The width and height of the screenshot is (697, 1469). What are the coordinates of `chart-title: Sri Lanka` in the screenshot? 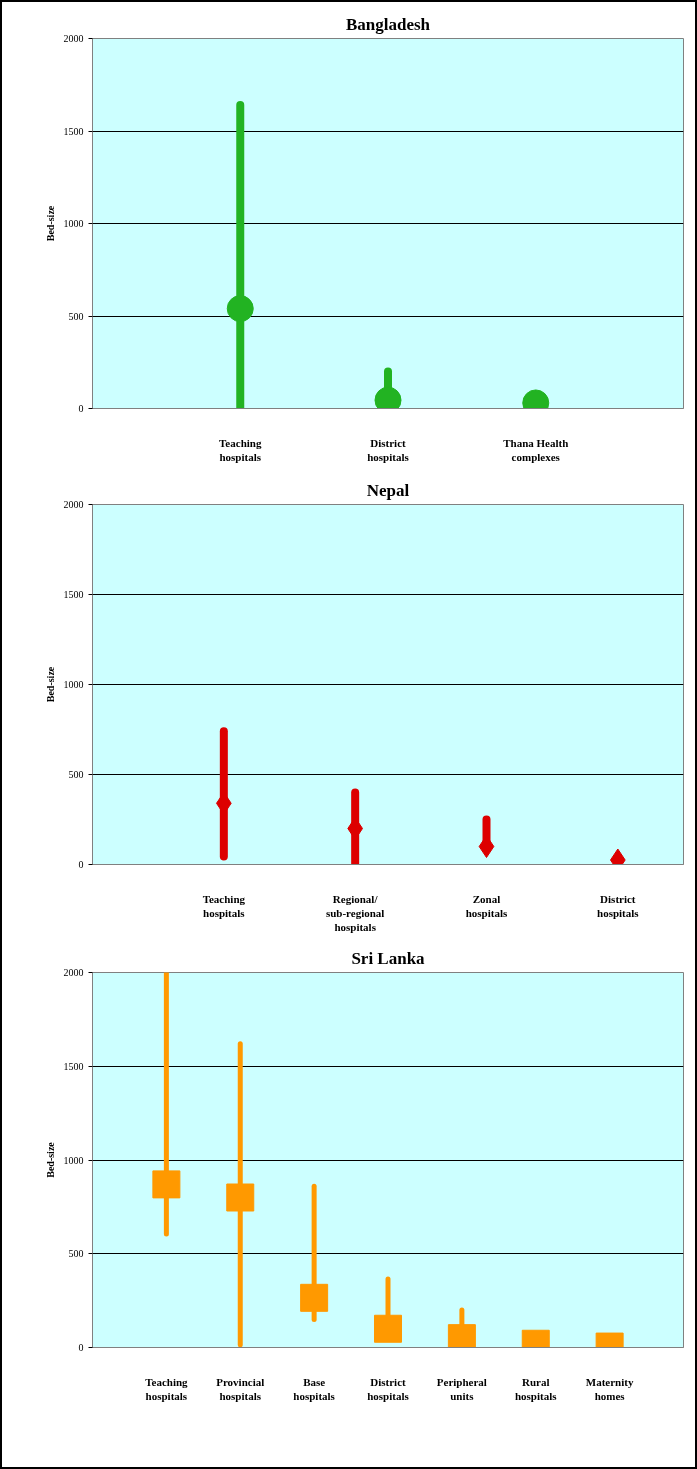 It's located at (388, 958).